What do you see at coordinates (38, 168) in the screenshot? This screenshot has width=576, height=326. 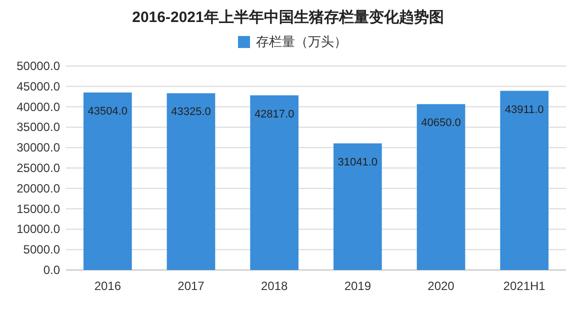 I see `y-tick-label: 25000.0` at bounding box center [38, 168].